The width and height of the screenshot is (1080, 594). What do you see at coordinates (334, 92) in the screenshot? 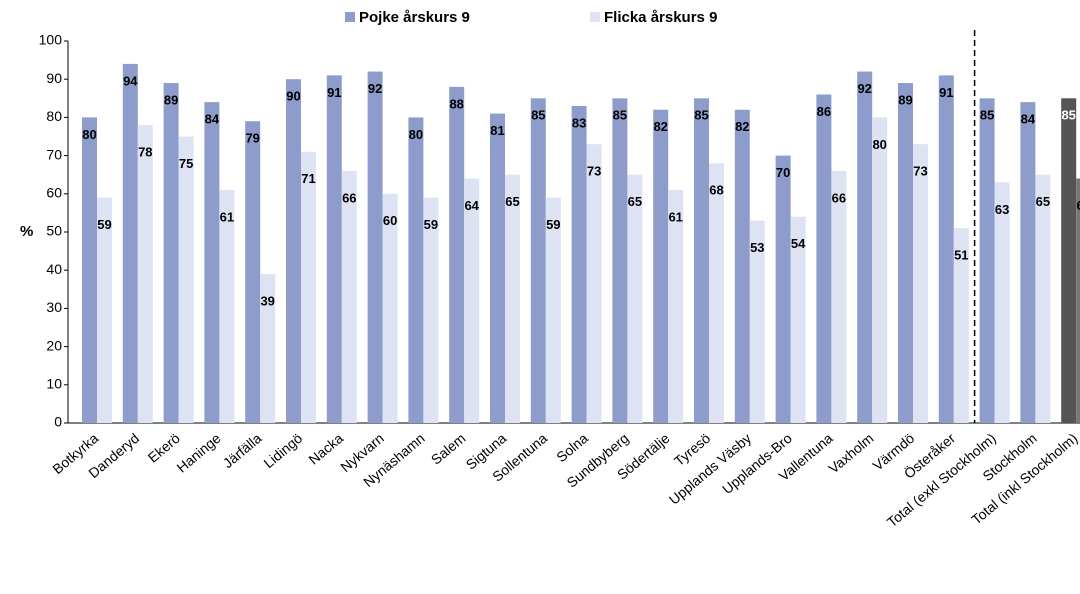
I see `value-label: 91` at bounding box center [334, 92].